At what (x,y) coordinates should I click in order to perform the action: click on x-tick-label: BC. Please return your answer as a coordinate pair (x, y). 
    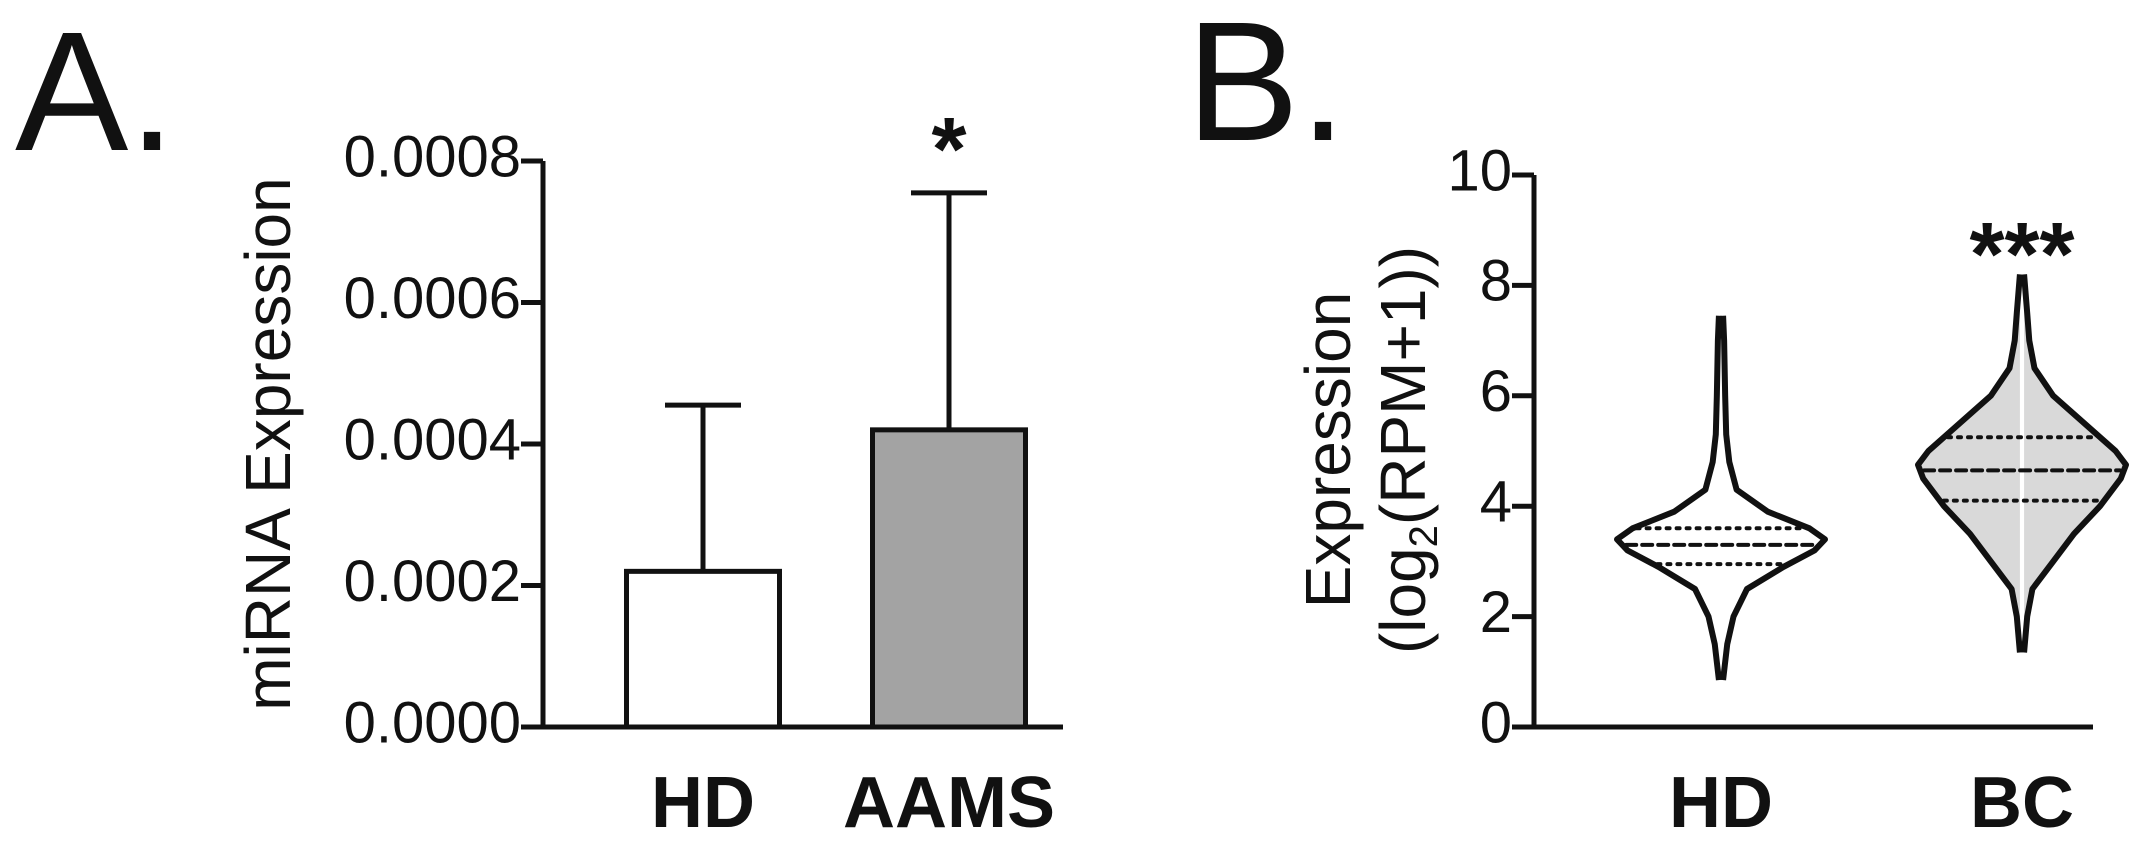
    Looking at the image, I should click on (2022, 803).